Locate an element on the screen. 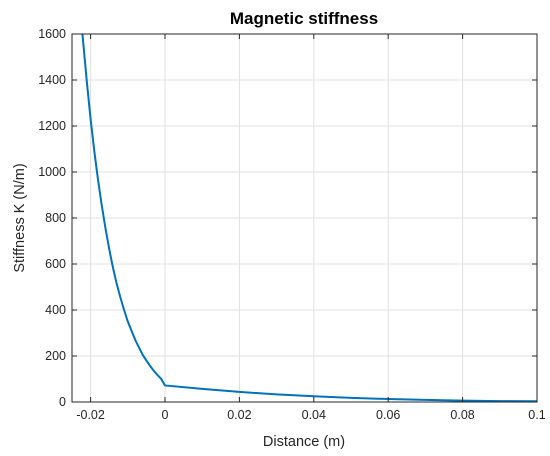  y-tick-label: 600 is located at coordinates (55, 264).